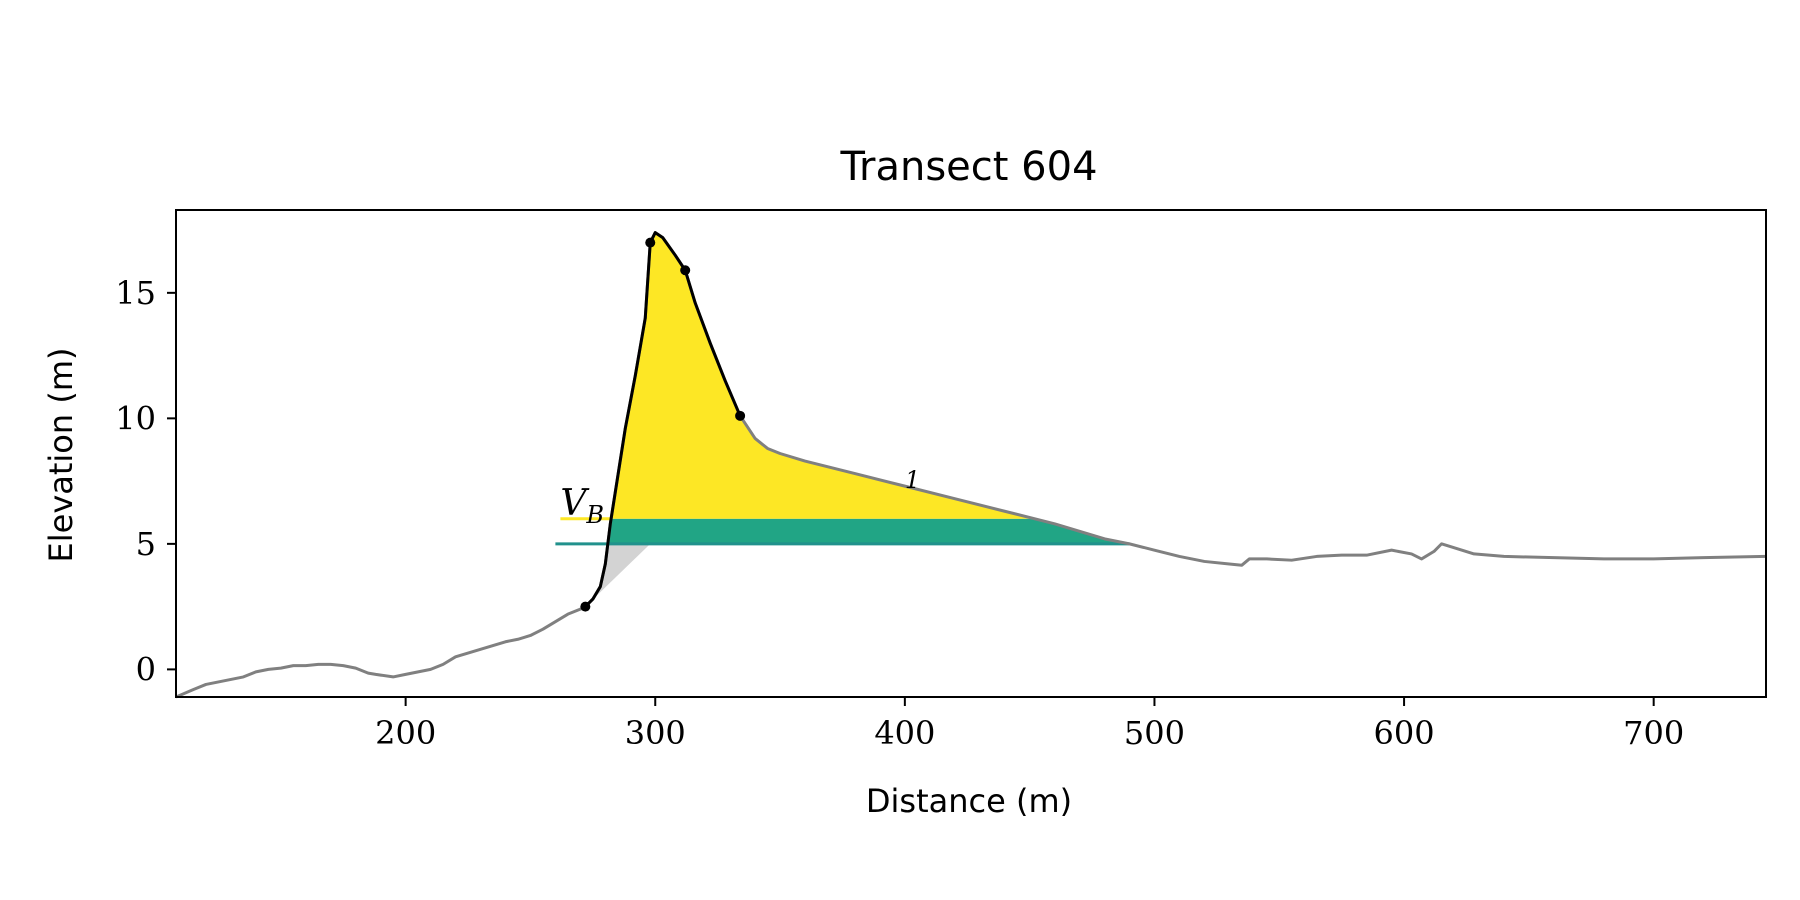 The height and width of the screenshot is (900, 1800). What do you see at coordinates (582, 506) in the screenshot?
I see `vb-annotation: VB` at bounding box center [582, 506].